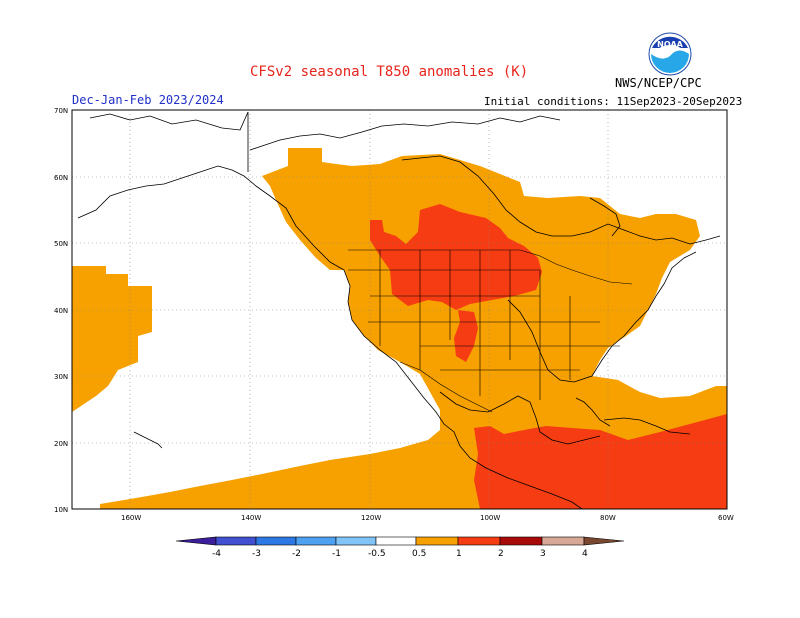 This screenshot has width=800, height=618. What do you see at coordinates (371, 518) in the screenshot?
I see `lon-label: 120W` at bounding box center [371, 518].